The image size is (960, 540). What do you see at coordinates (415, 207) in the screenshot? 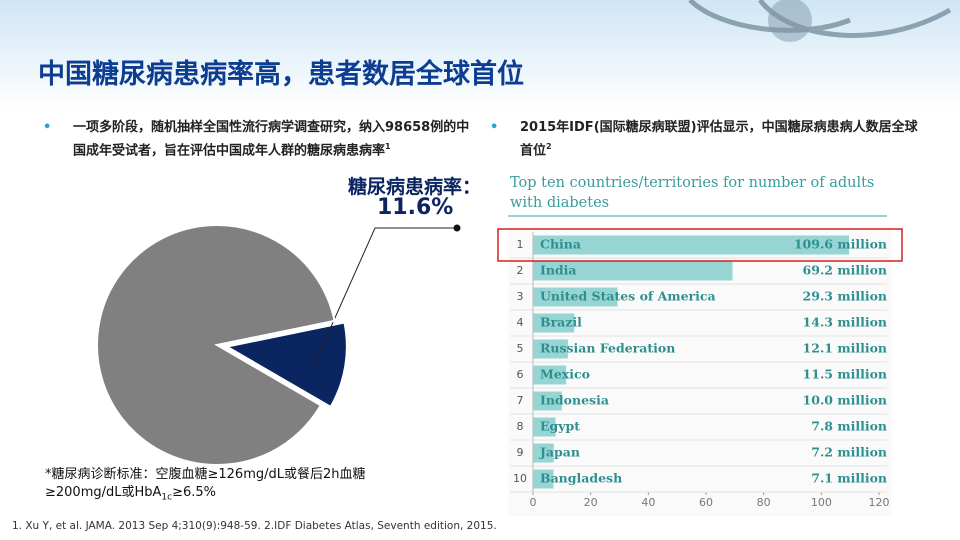
I see `pie-value-label: 11.6%` at bounding box center [415, 207].